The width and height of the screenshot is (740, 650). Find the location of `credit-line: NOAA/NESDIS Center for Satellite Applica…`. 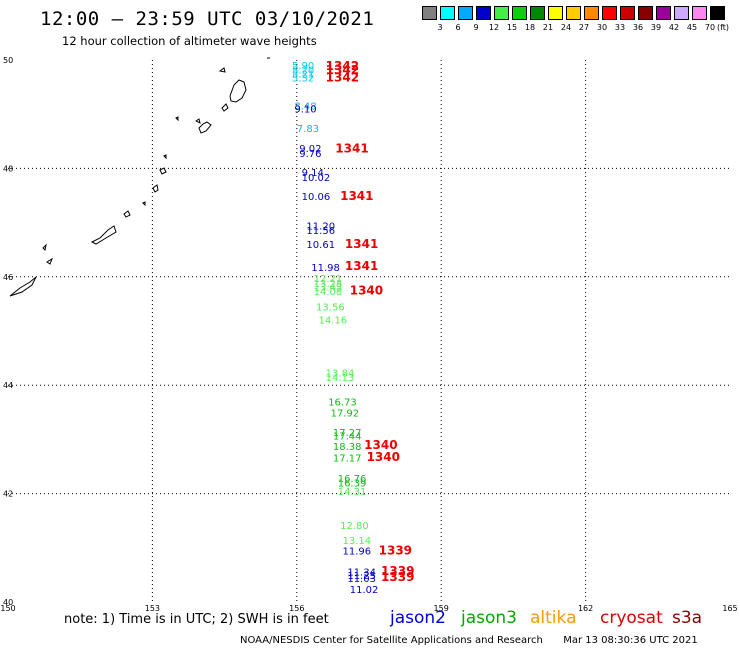

credit-line: NOAA/NESDIS Center for Satellite Applica… is located at coordinates (469, 640).